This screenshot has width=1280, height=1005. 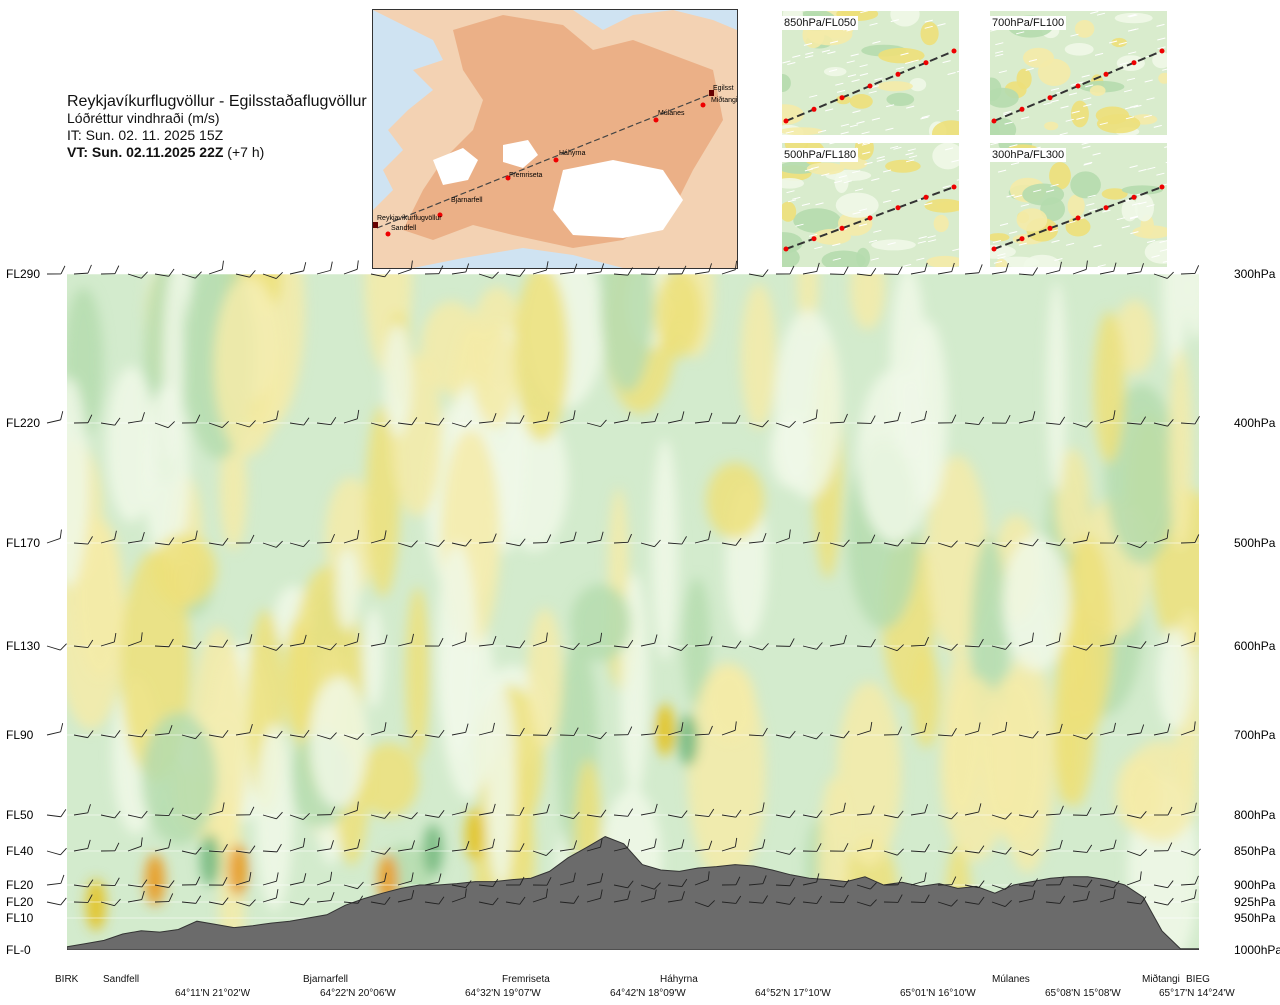 What do you see at coordinates (1078, 73) in the screenshot?
I see `thumbnail-700hpa: 700hPa/FL100` at bounding box center [1078, 73].